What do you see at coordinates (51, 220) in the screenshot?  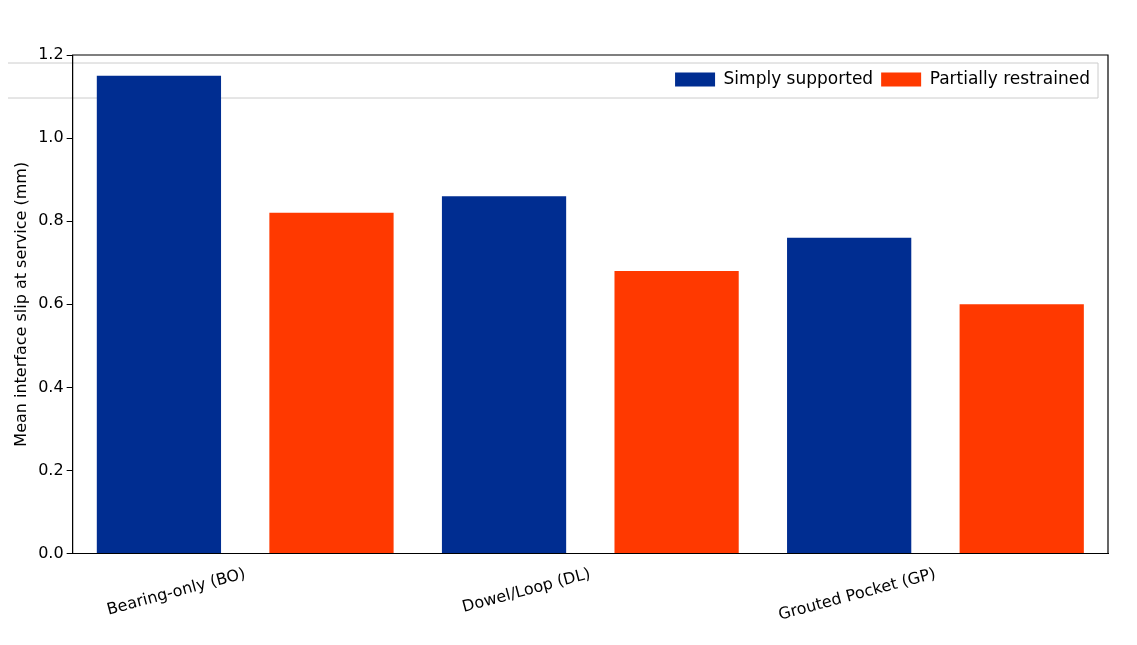 I see `y-tick-label: 0.8` at bounding box center [51, 220].